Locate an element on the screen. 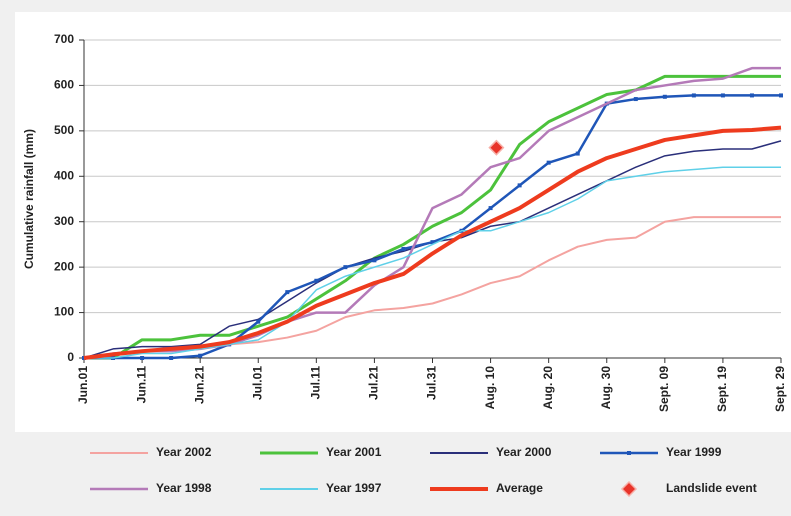 The height and width of the screenshot is (516, 791). x-tick-label: Sept. 09 is located at coordinates (664, 389).